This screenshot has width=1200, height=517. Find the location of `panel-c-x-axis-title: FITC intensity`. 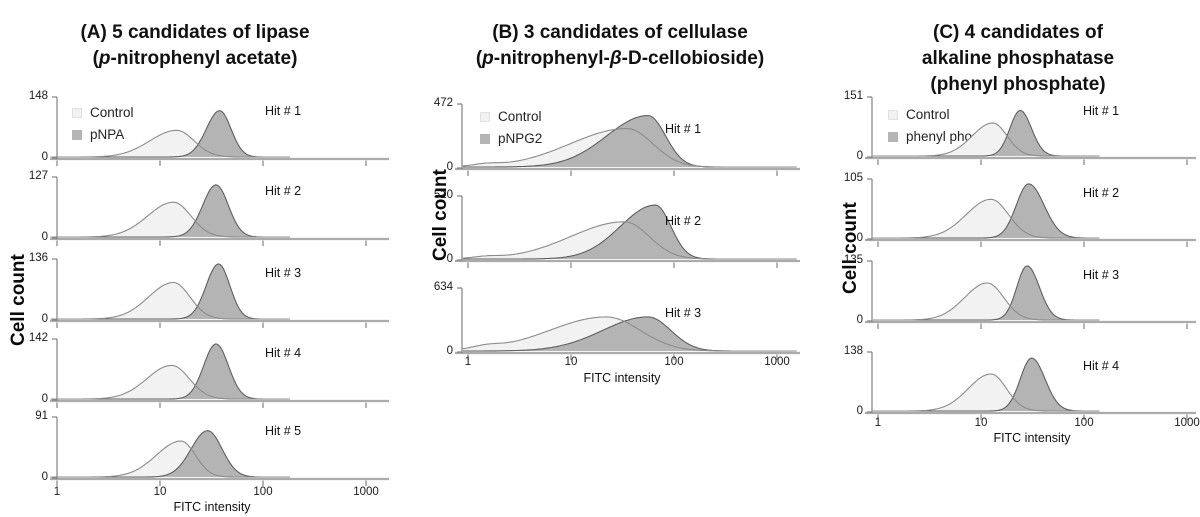

panel-c-x-axis-title: FITC intensity is located at coordinates (1032, 438).